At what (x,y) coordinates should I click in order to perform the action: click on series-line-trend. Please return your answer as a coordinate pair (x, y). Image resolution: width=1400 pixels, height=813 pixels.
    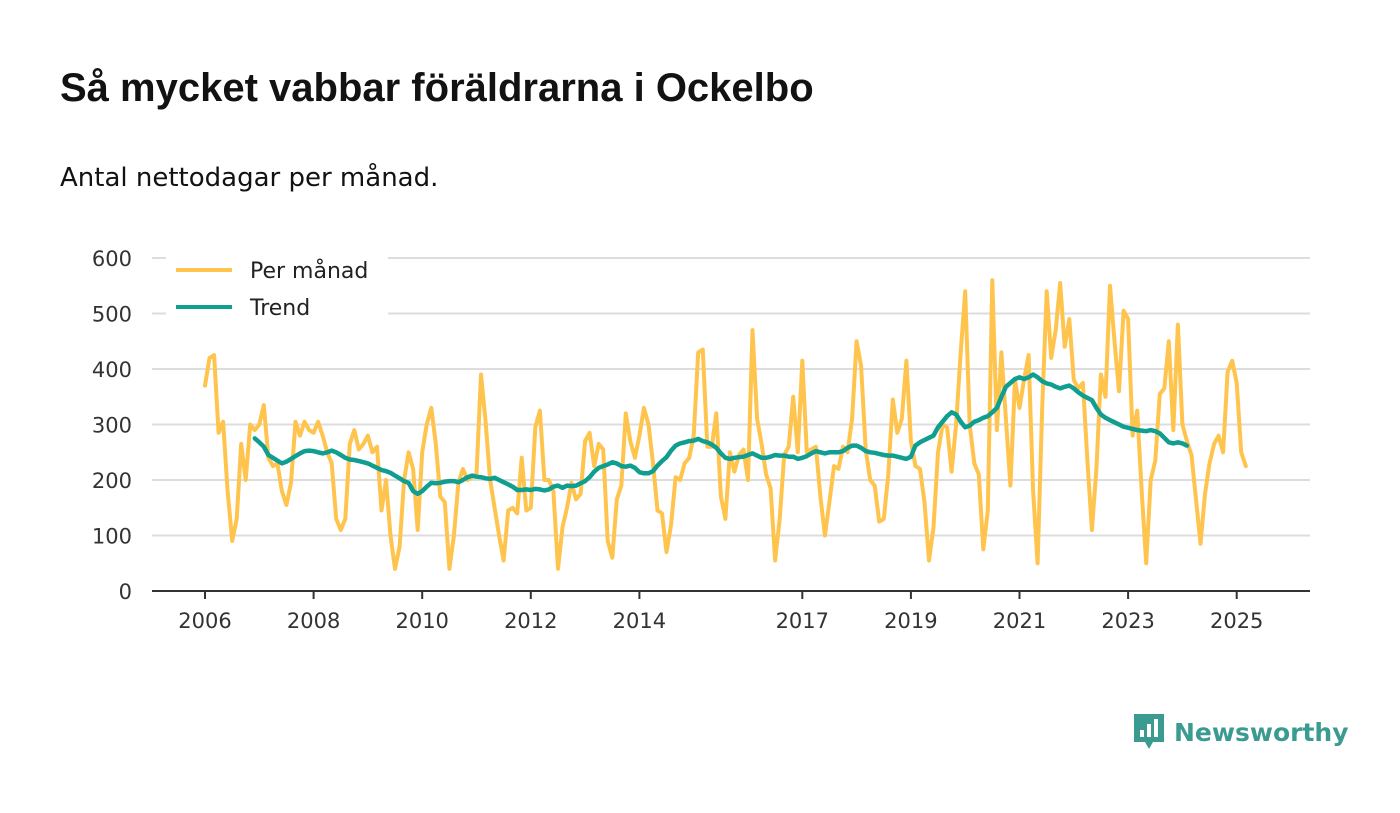
    Looking at the image, I should click on (721, 434).